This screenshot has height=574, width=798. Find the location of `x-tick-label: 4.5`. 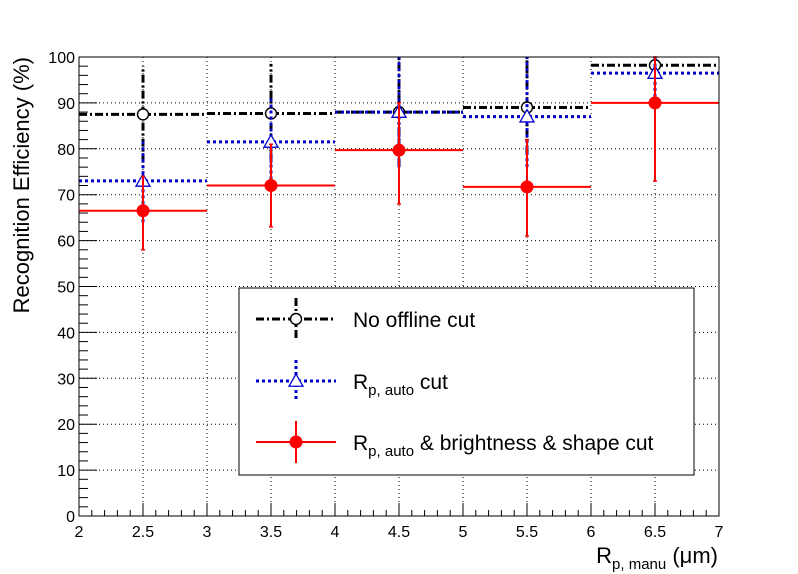

x-tick-label: 4.5 is located at coordinates (399, 532).